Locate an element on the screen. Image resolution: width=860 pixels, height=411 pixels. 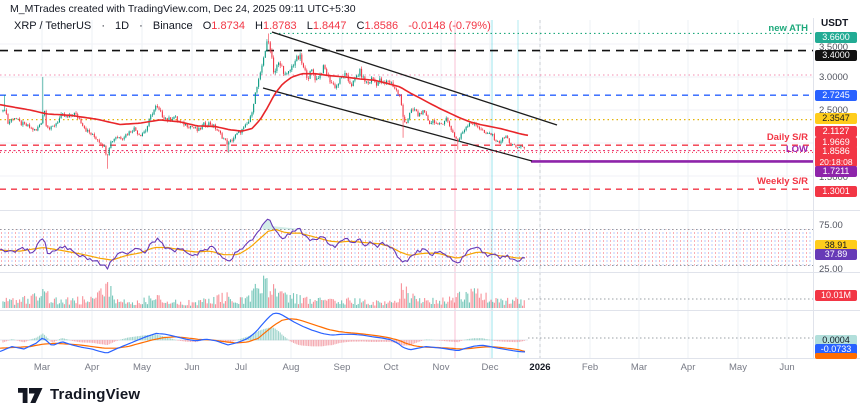
level-label-daily-sr-line: Daily S/R is located at coordinates (787, 137).